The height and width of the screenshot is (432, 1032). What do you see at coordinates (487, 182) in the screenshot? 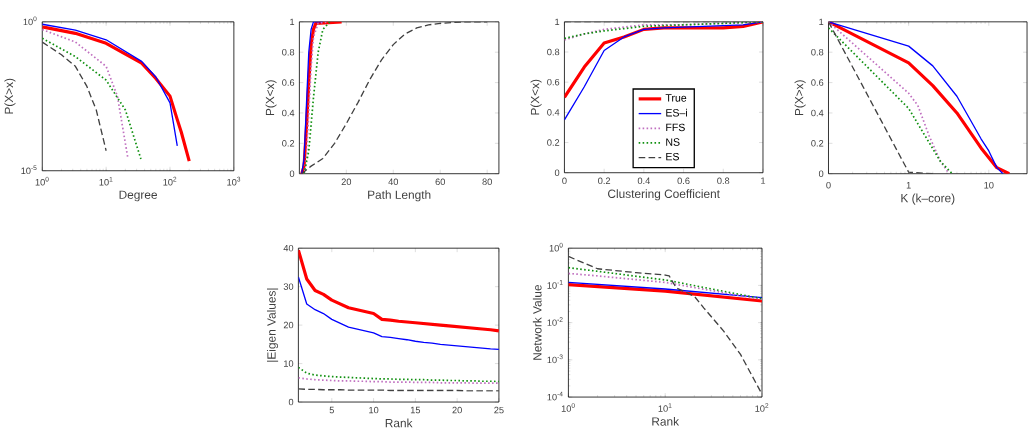
I see `x-tick-label: 80` at bounding box center [487, 182].